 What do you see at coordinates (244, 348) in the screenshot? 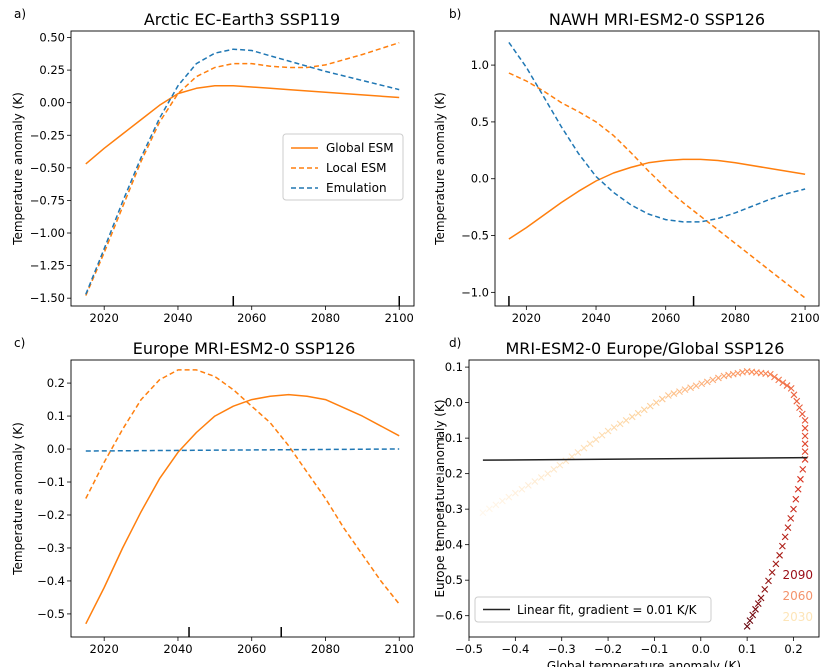
I see `chart-title: Europe MRI-ESM2-0 SSP126` at bounding box center [244, 348].